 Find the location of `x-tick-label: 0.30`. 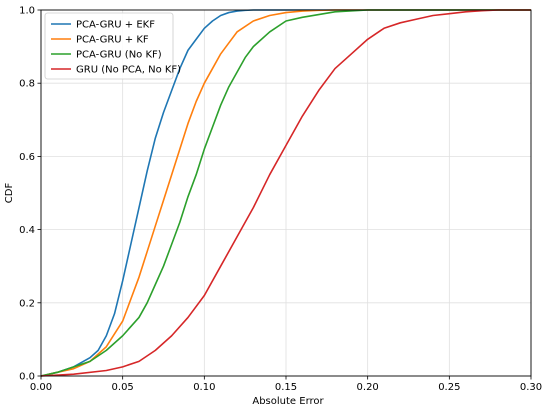

x-tick-label: 0.30 is located at coordinates (531, 387).